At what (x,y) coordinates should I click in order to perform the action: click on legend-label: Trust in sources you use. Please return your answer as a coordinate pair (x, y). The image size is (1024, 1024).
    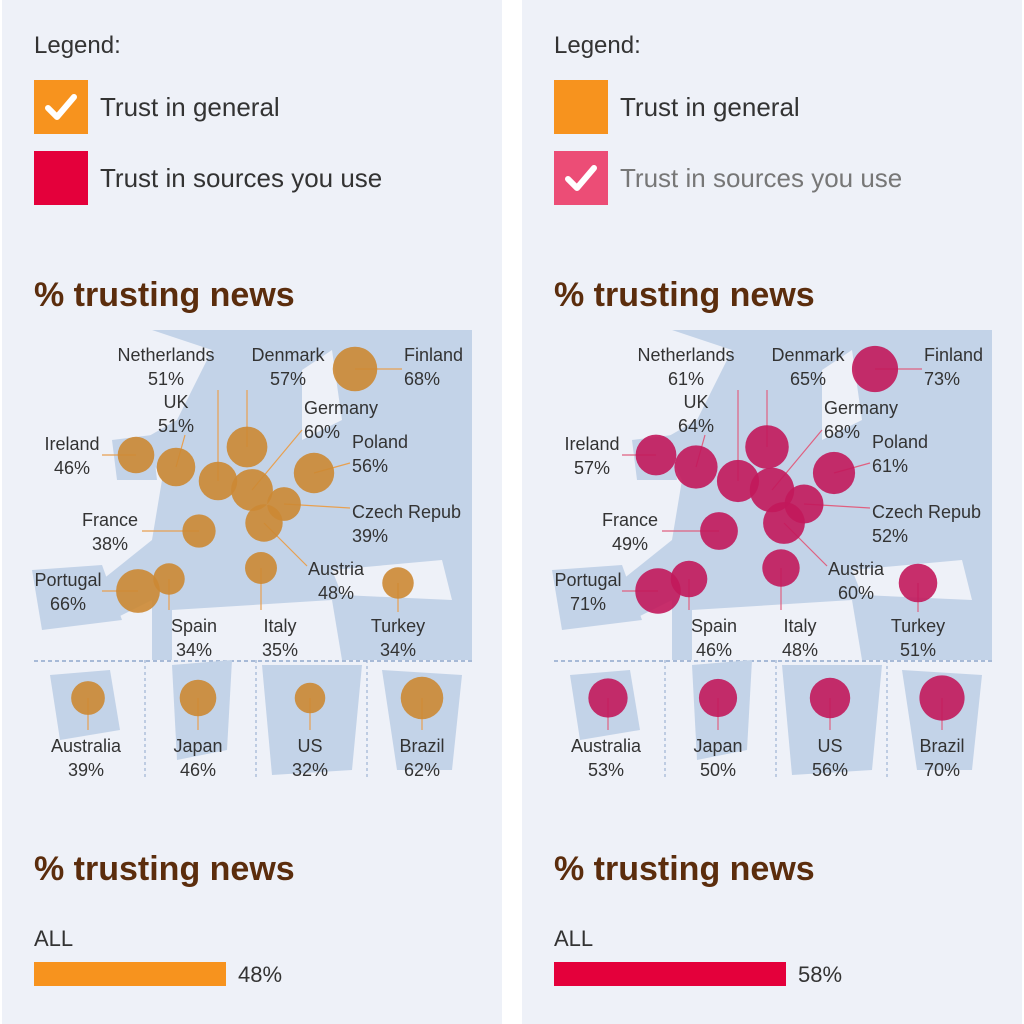
    Looking at the image, I should click on (761, 178).